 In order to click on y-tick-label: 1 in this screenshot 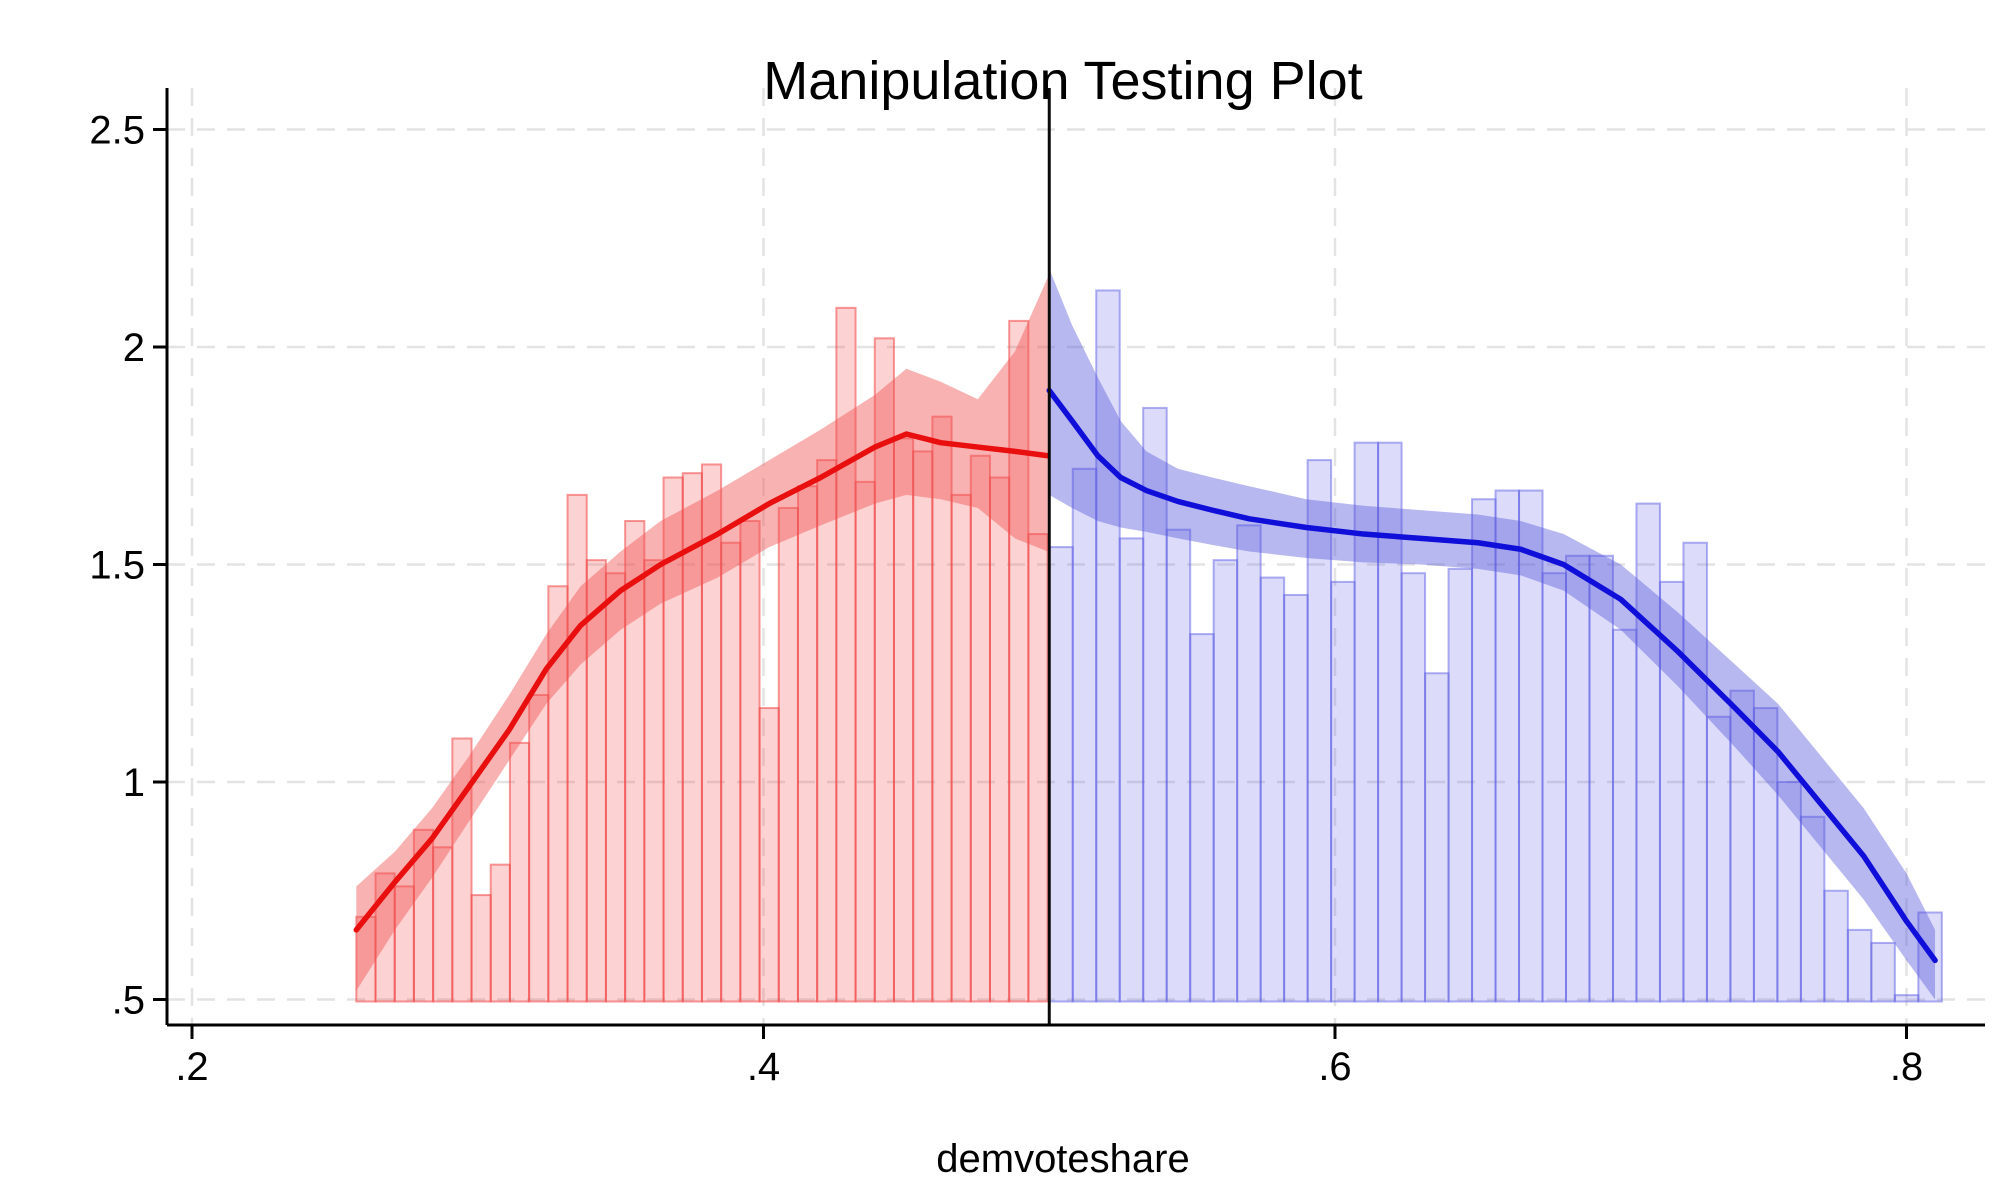, I will do `click(134, 783)`.